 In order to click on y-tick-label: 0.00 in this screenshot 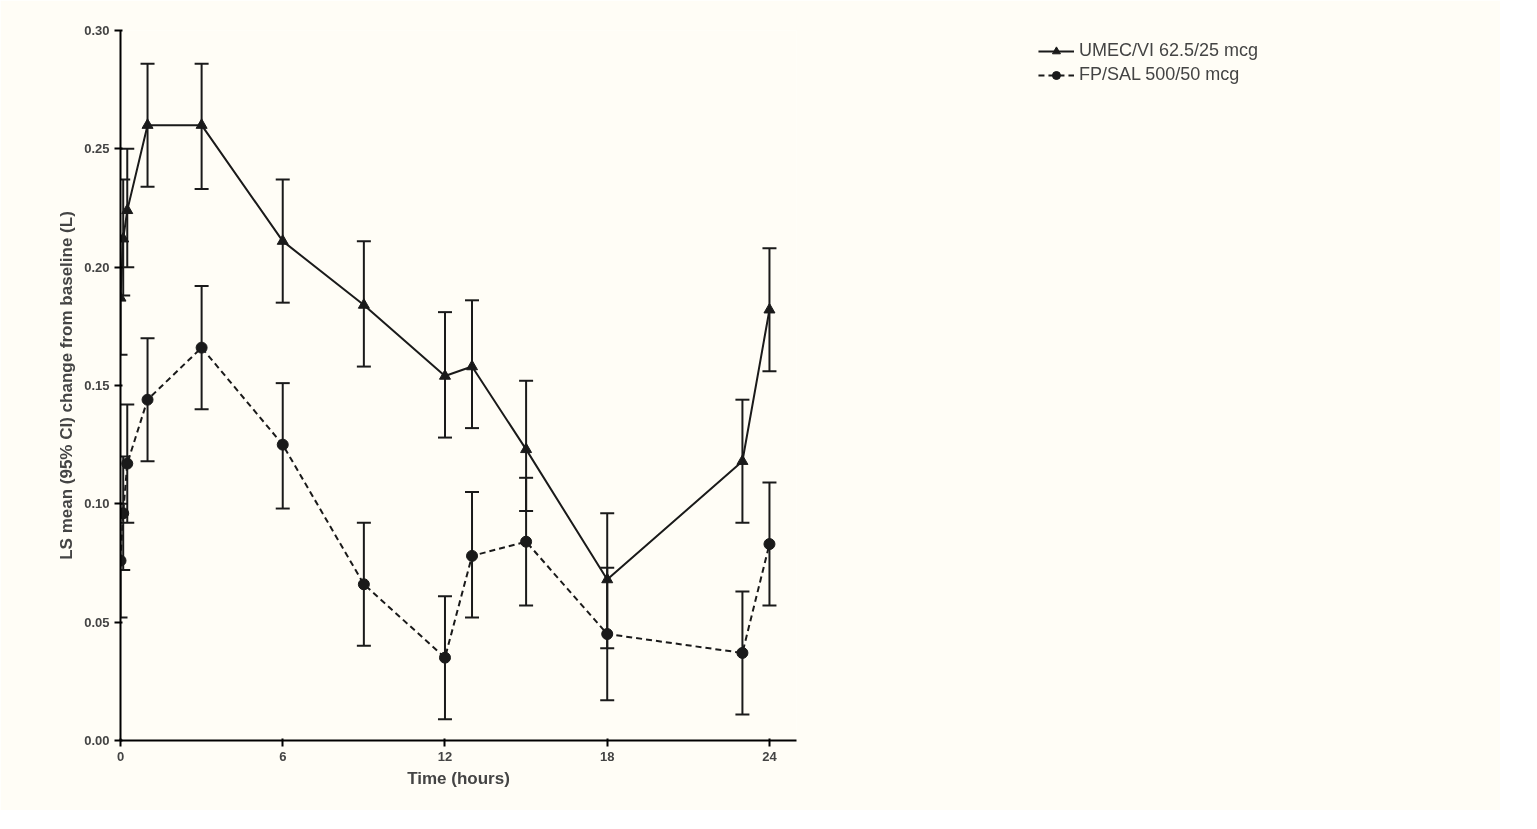, I will do `click(97, 740)`.